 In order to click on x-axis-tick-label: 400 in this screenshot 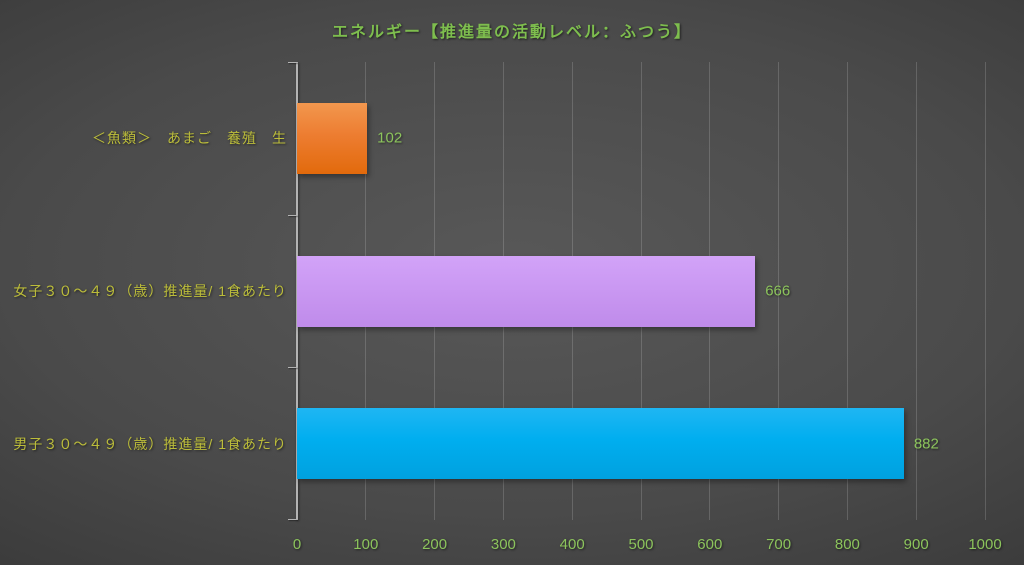, I will do `click(572, 544)`.